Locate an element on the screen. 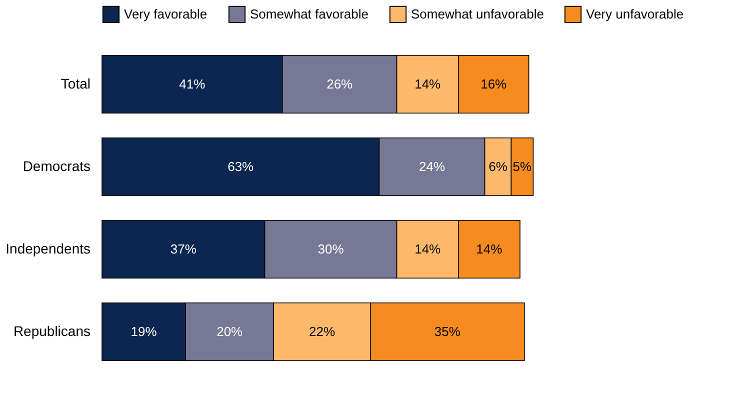 The height and width of the screenshot is (409, 737). data-label: 24% is located at coordinates (432, 166).